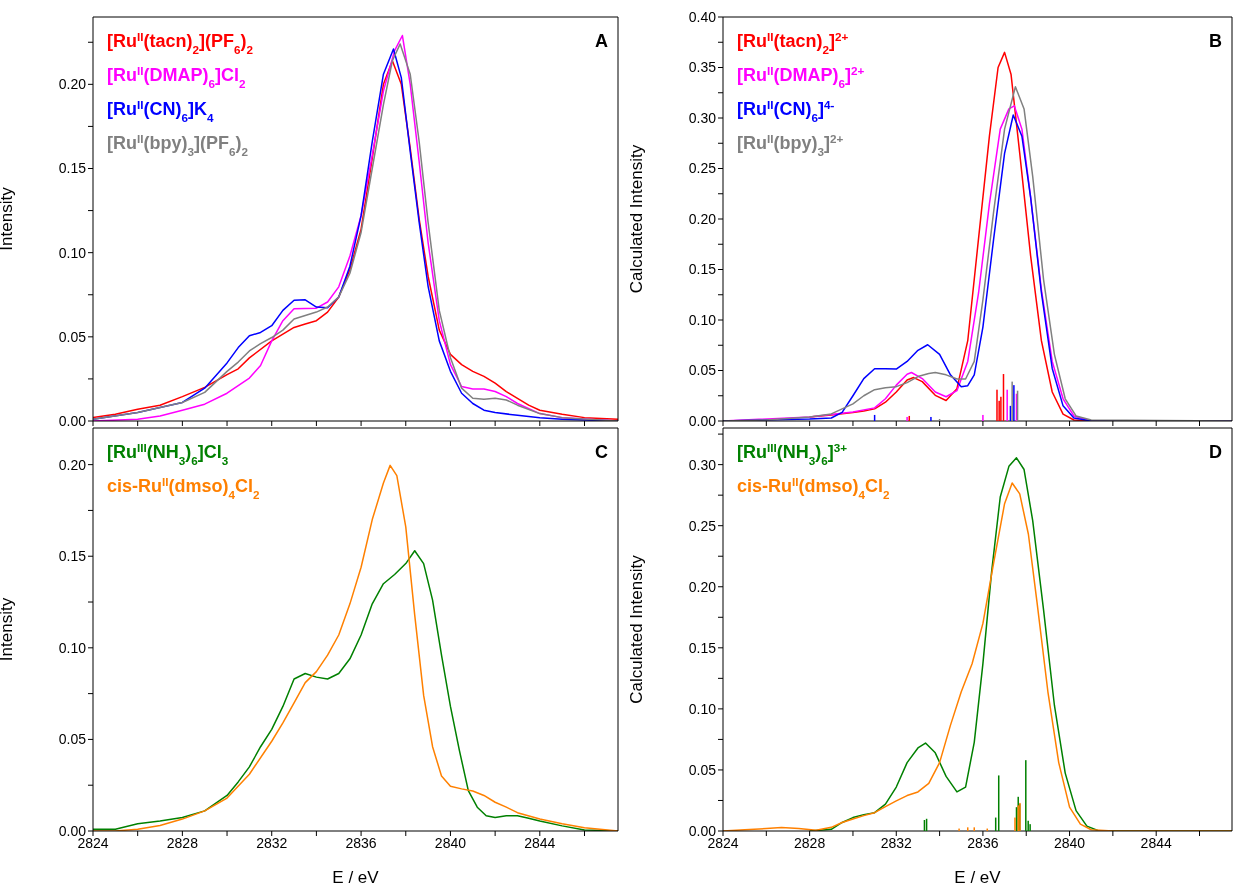 The width and height of the screenshot is (1236, 890). Describe the element at coordinates (792, 453) in the screenshot. I see `text: [Ru$^{III}$(NH$_{3}$)$_{6}$]$^{3+}$` at that location.